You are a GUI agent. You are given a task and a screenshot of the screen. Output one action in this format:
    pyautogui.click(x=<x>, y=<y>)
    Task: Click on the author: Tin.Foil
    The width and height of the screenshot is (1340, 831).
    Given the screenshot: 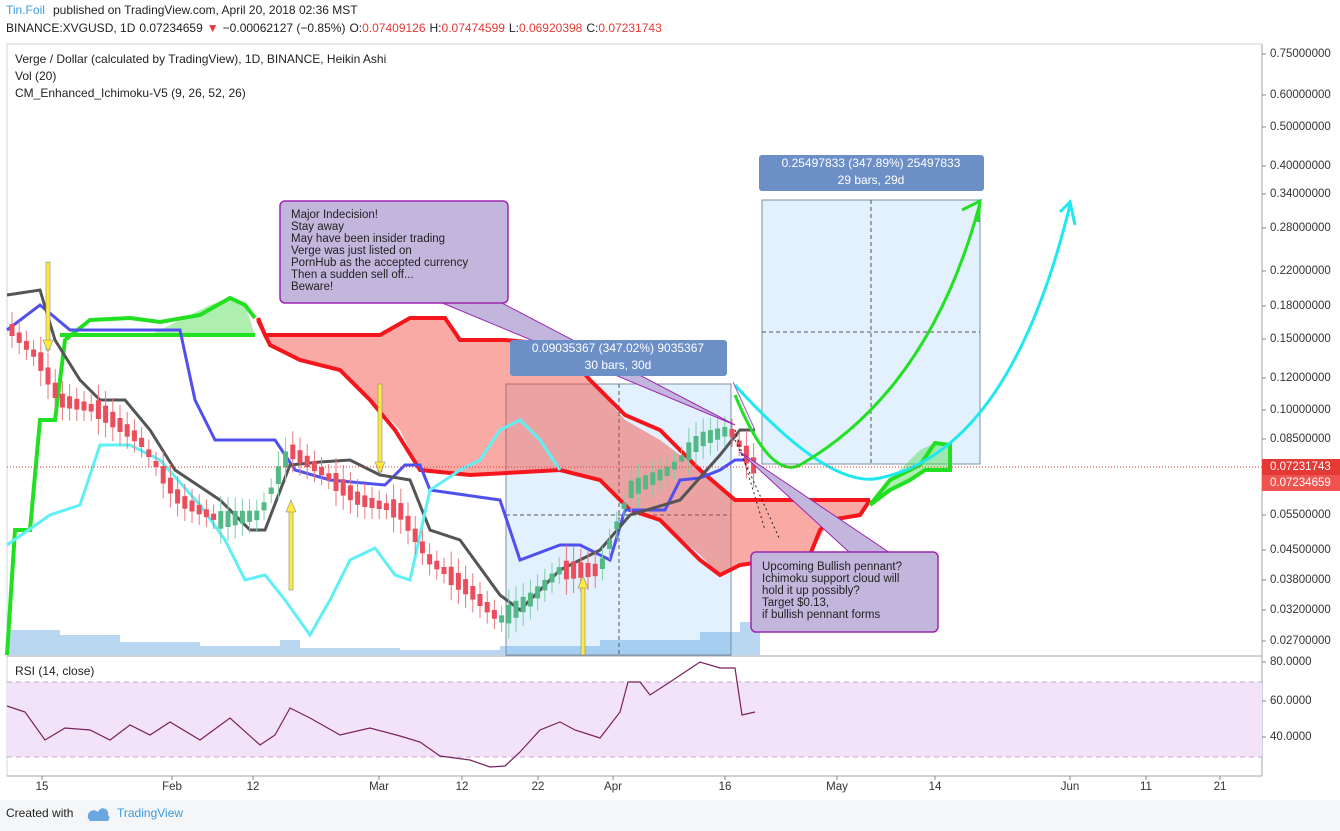 What is the action you would take?
    pyautogui.click(x=25, y=10)
    